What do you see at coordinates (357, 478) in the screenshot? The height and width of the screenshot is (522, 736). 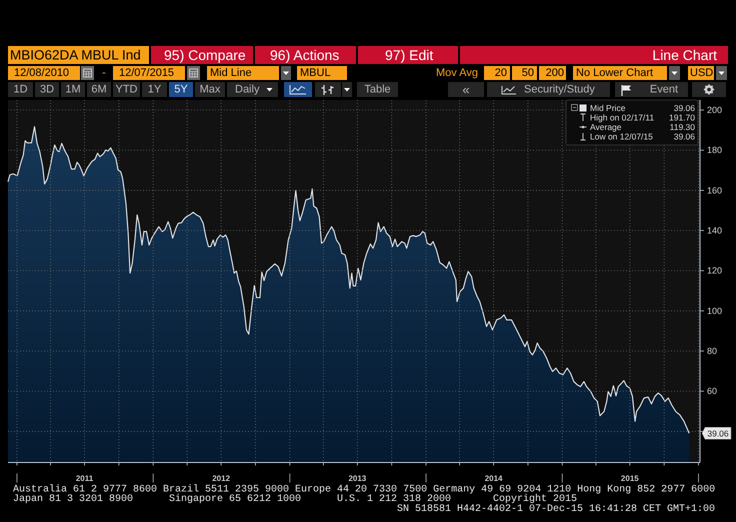 I see `x-tick-label: 2013` at bounding box center [357, 478].